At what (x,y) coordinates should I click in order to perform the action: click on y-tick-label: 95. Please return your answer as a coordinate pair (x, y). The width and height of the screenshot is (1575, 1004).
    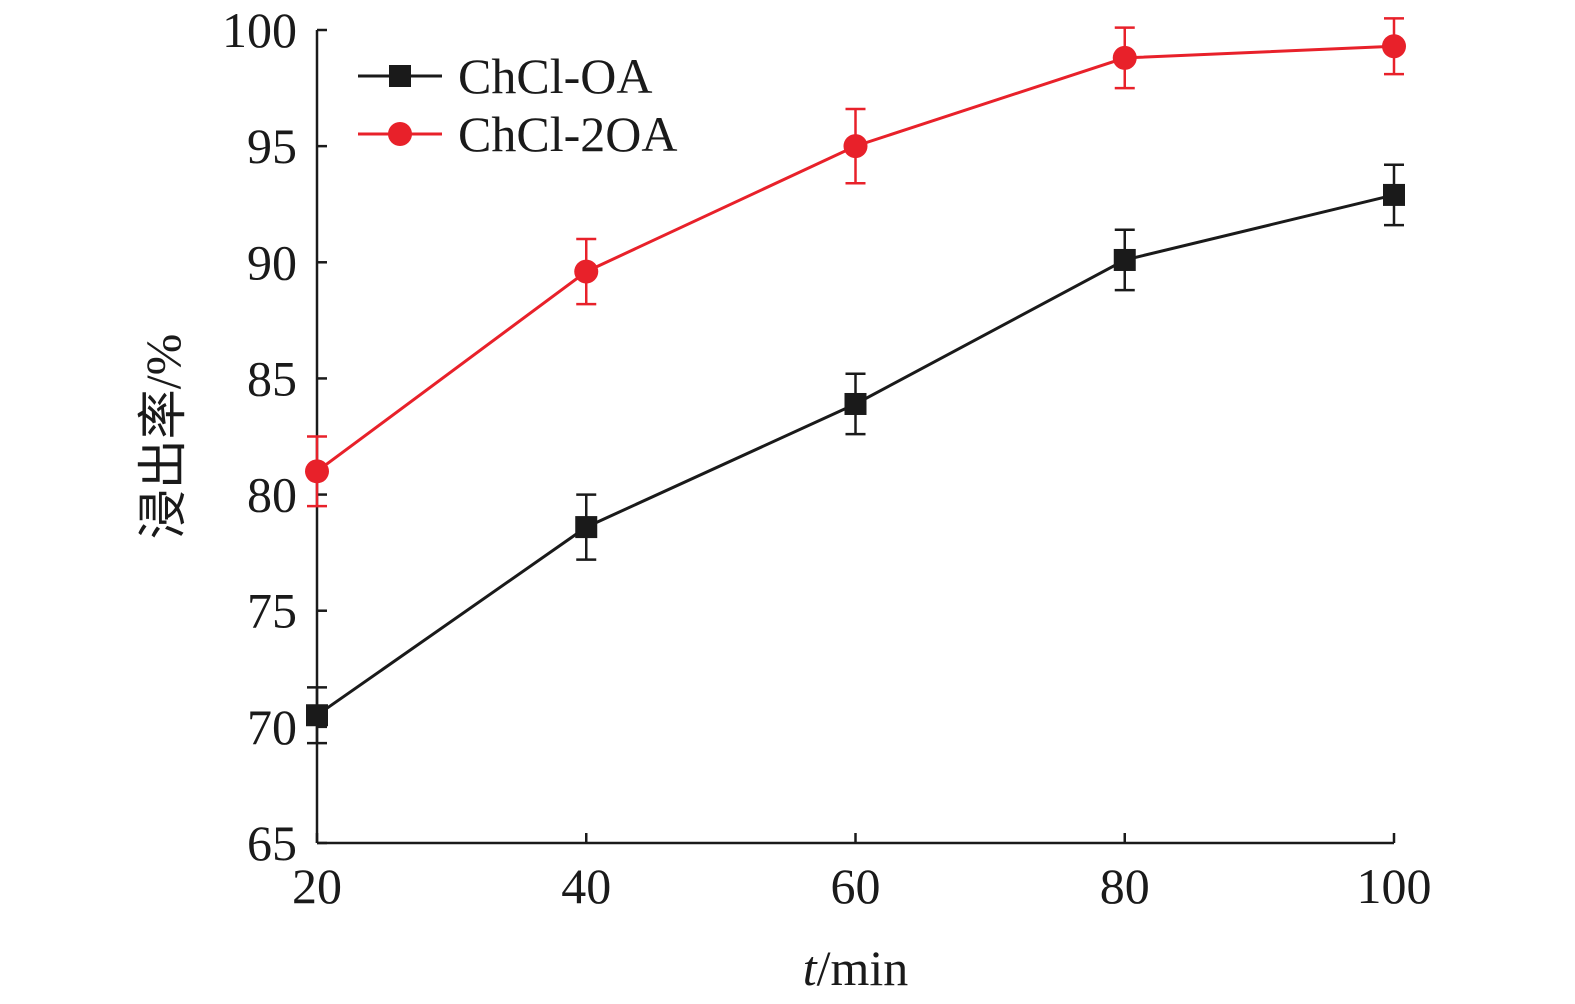
    Looking at the image, I should click on (272, 146).